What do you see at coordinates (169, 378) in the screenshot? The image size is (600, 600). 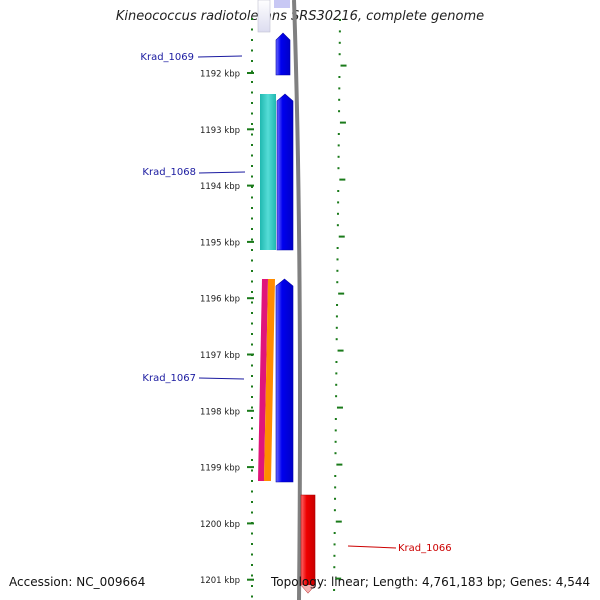 I see `gene-label-krad-1067: Krad_1067` at bounding box center [169, 378].